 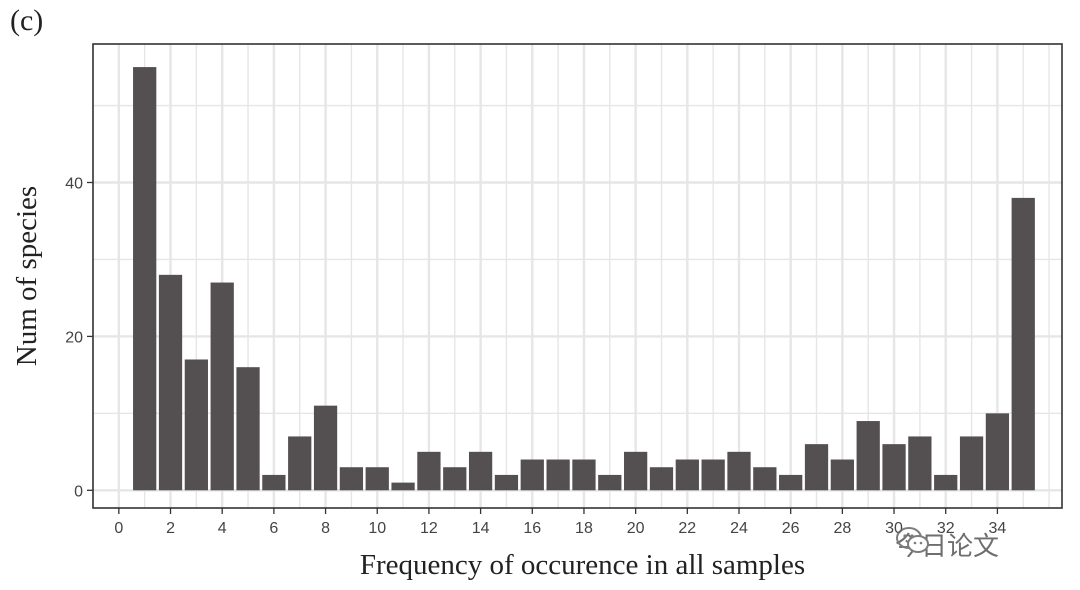 What do you see at coordinates (118, 528) in the screenshot?
I see `x-tick-label: 0` at bounding box center [118, 528].